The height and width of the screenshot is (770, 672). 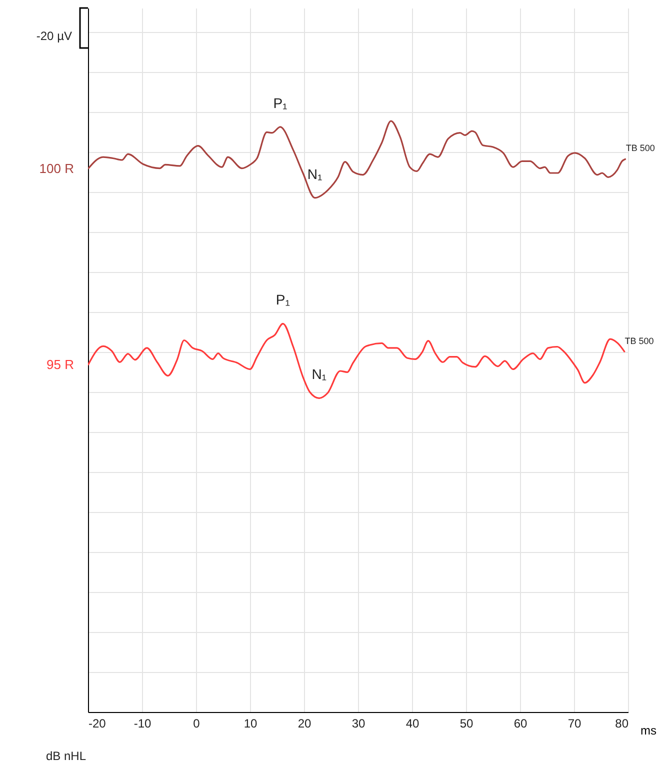 What do you see at coordinates (467, 723) in the screenshot?
I see `x-tick-label: 50` at bounding box center [467, 723].